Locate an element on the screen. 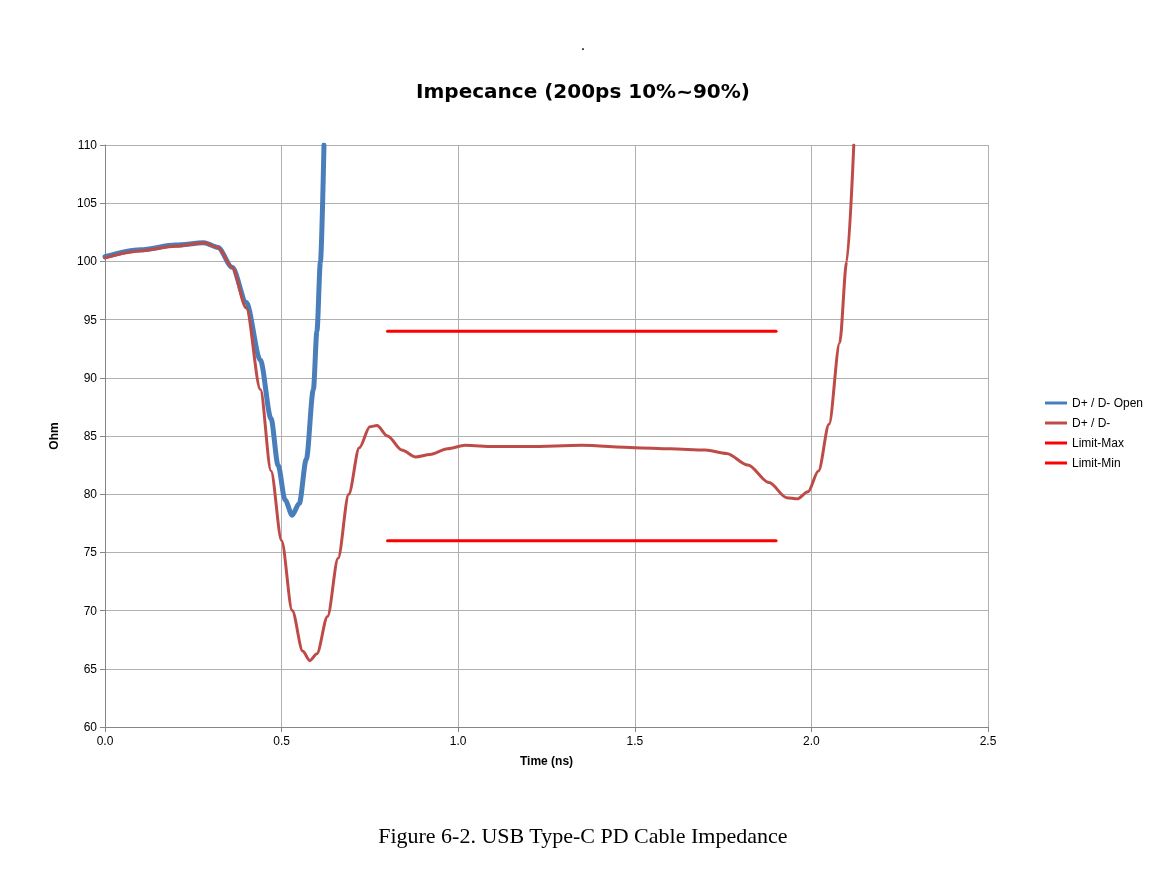  y-tick-label: 100 is located at coordinates (87, 261).